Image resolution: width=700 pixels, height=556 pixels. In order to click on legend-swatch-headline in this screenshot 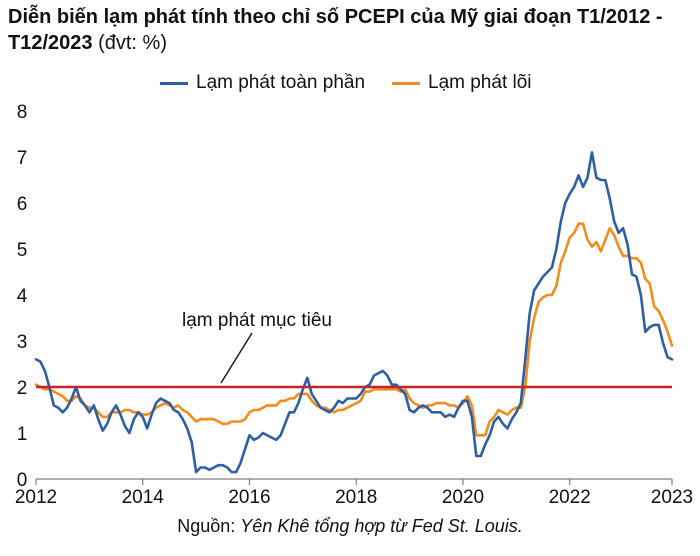, I will do `click(174, 83)`.